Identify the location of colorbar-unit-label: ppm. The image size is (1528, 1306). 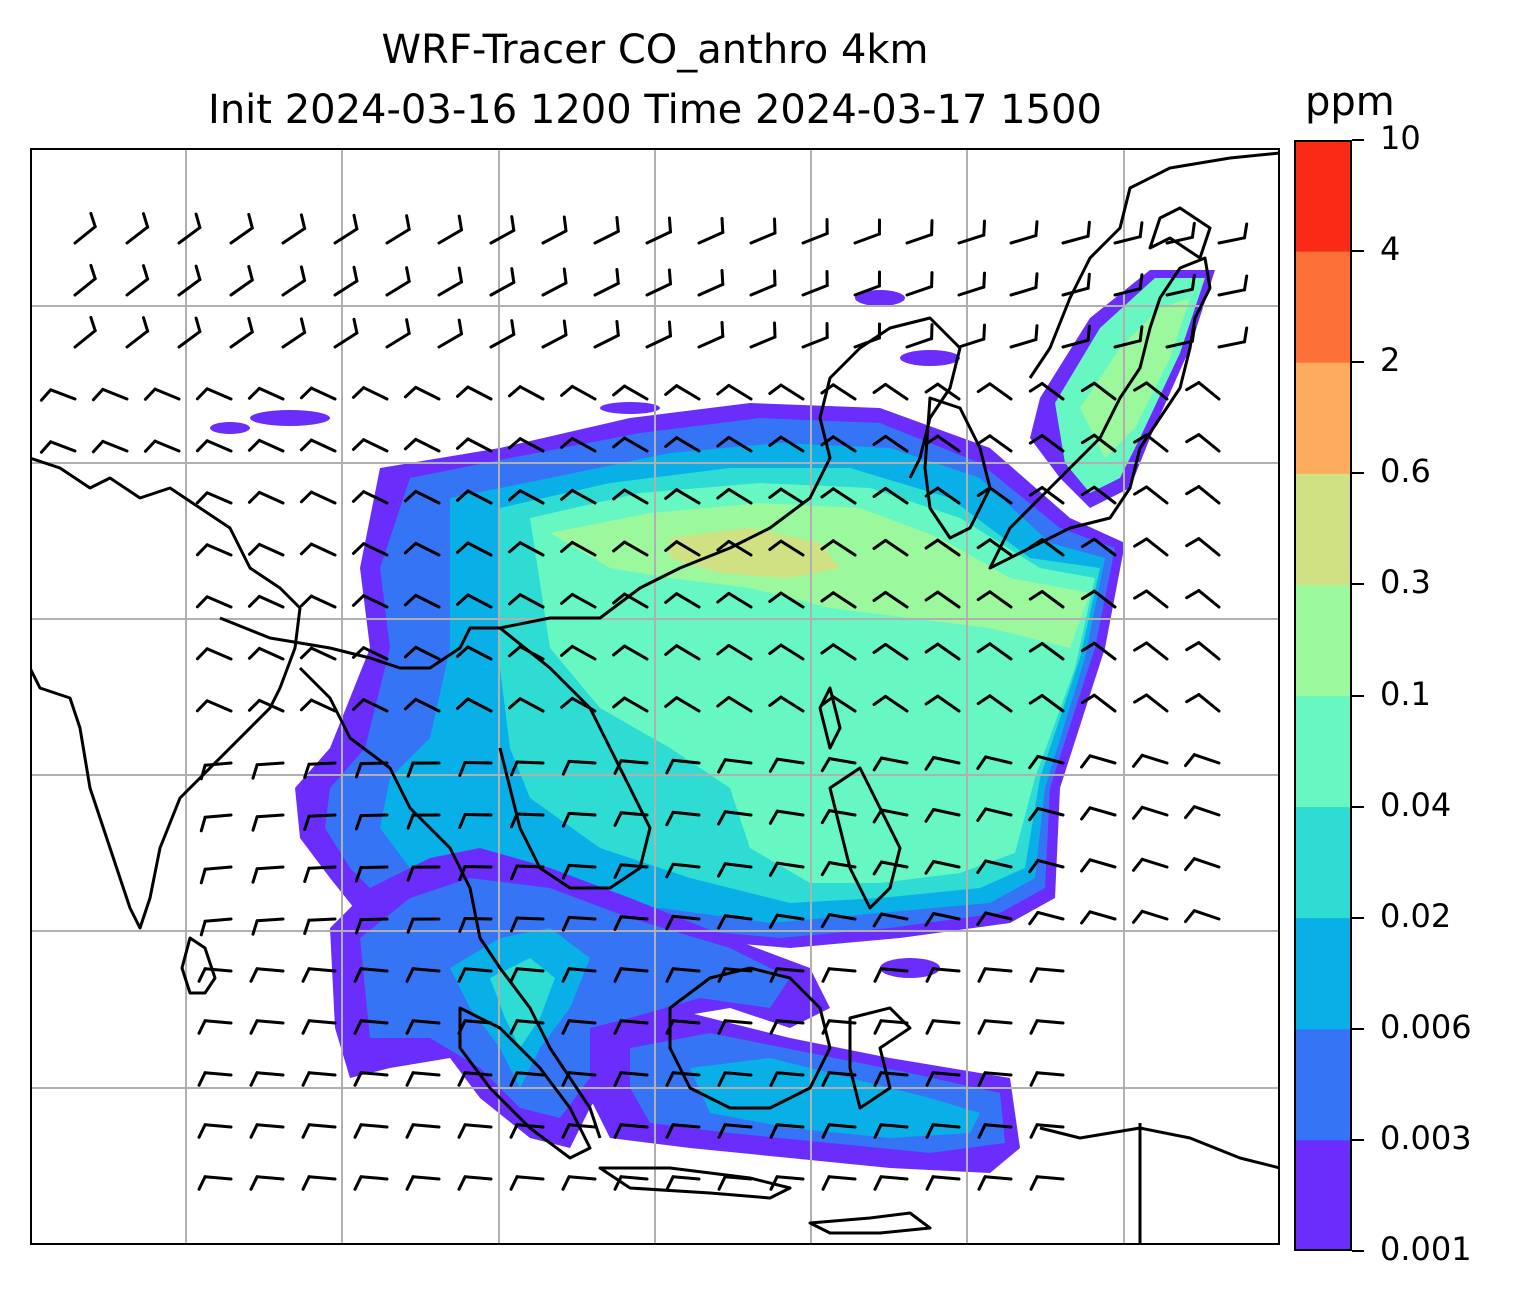
(1350, 102).